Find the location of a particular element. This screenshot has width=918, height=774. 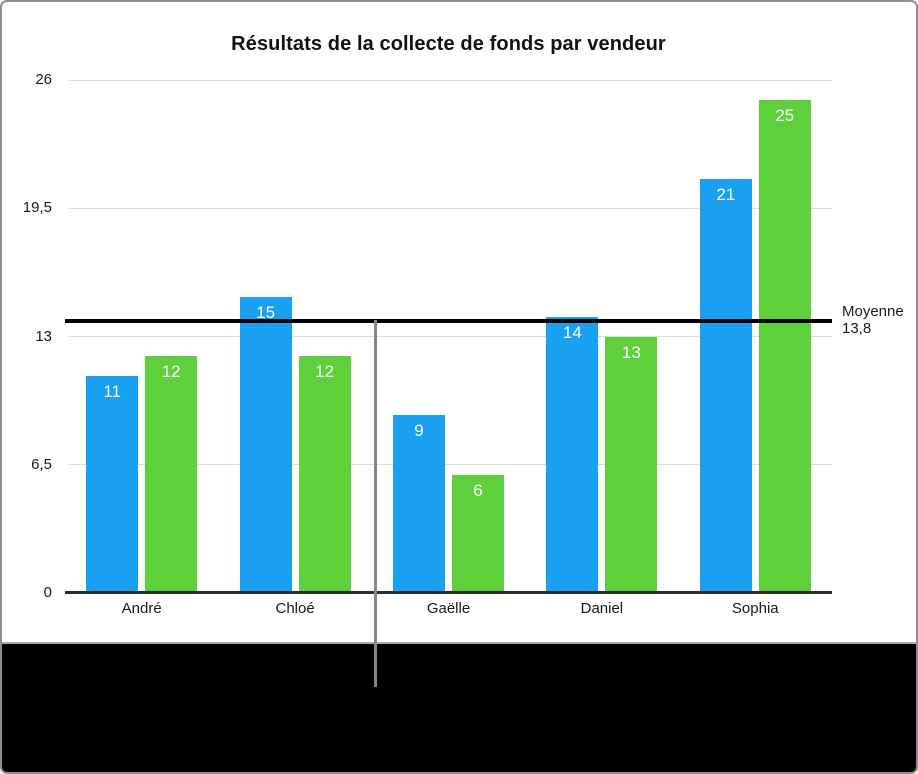

vertical-marker-line is located at coordinates (375, 503).